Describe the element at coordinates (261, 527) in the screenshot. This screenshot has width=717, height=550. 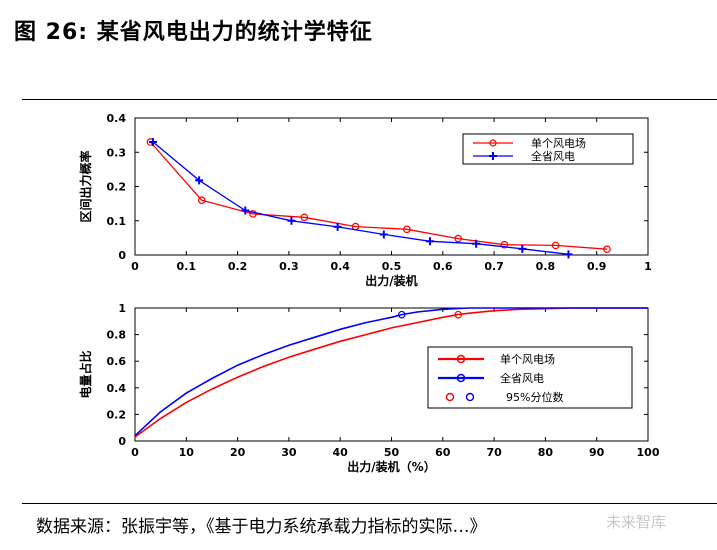
I see `source-note: 数据来源：张振宇等，《基于电力系统承载力指标的实际…》` at that location.